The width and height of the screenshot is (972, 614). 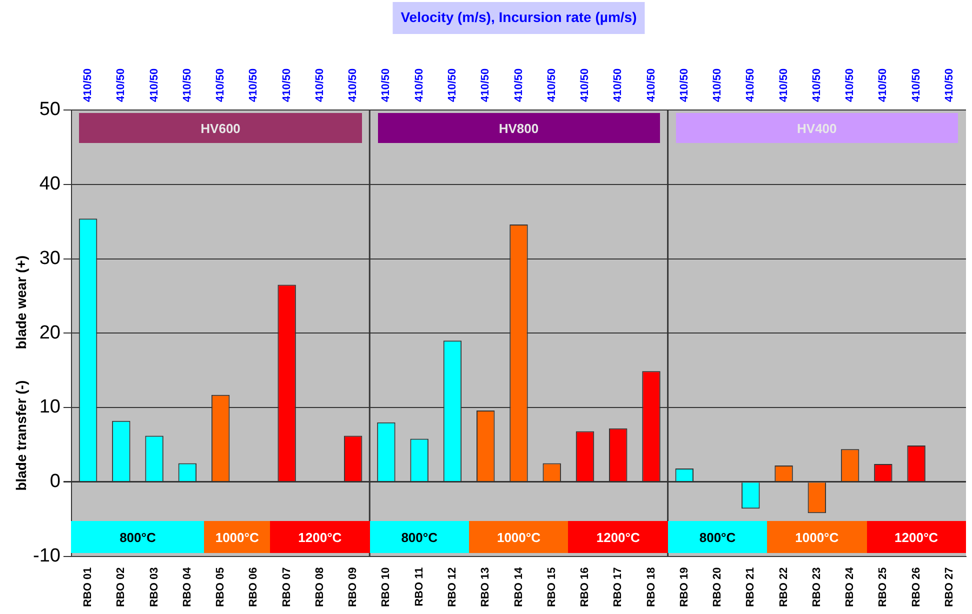 I want to click on x-tick-label: RBO 05, so click(x=220, y=587).